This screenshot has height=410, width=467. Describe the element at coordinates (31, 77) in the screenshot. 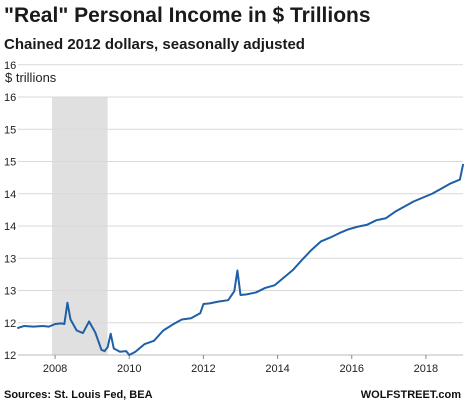

I see `y-axis-unit-label: $ trillions` at that location.